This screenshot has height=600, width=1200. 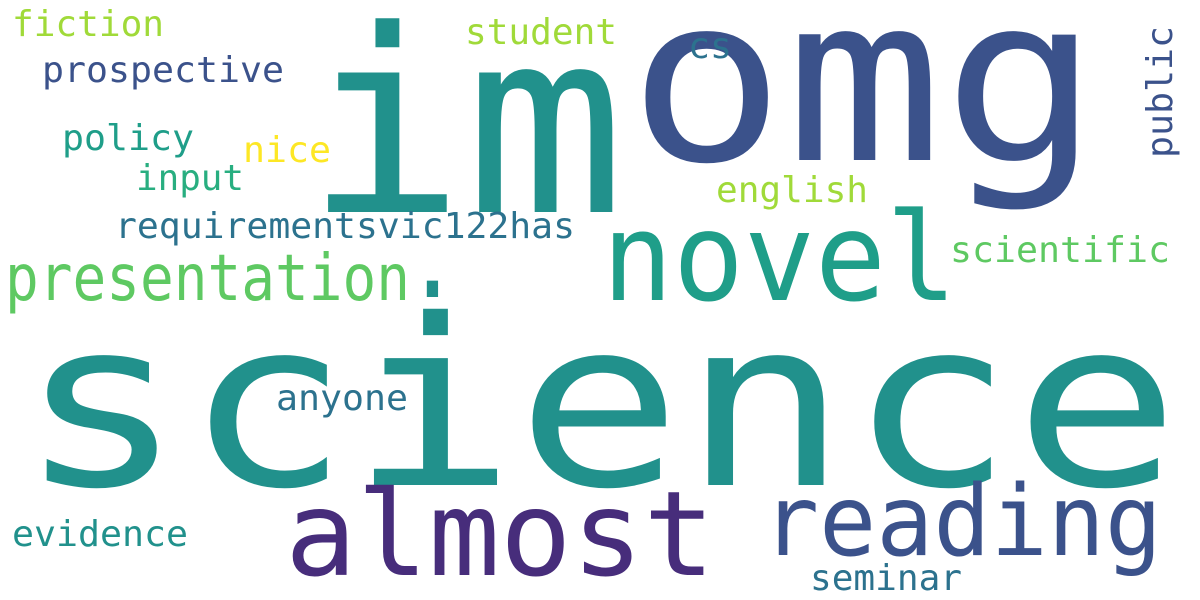 I want to click on word-requirementsvic122has: requirementsvic122has, so click(x=345, y=226).